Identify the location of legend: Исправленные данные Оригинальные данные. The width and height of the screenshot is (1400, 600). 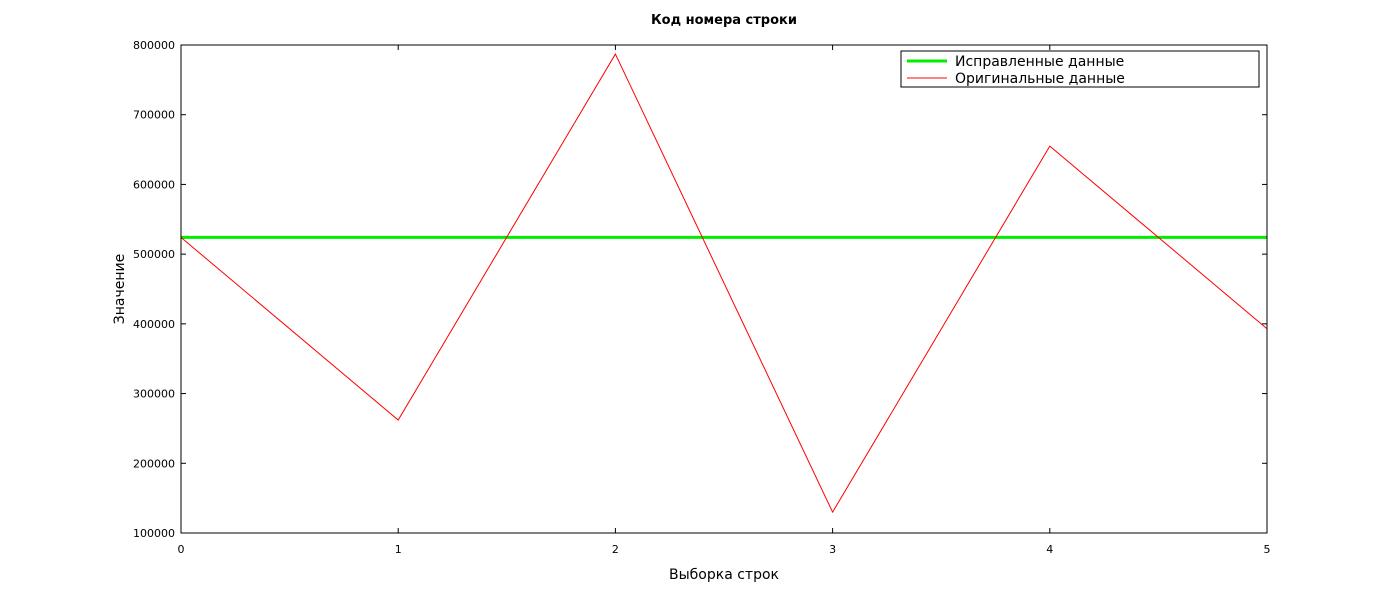
(1080, 69).